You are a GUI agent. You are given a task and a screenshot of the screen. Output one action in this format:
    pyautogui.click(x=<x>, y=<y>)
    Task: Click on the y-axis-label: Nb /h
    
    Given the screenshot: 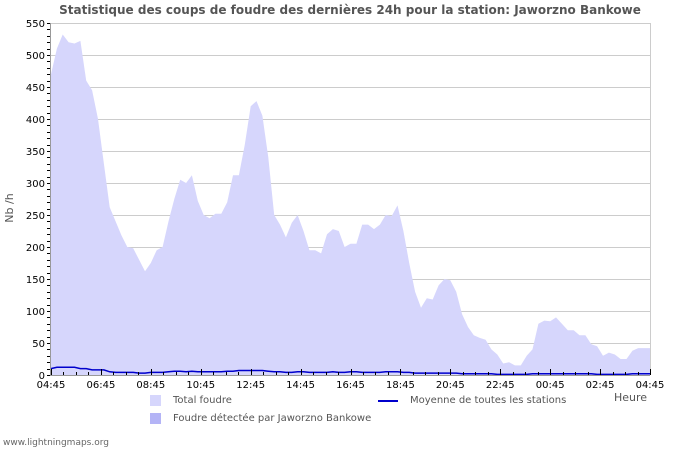 What is the action you would take?
    pyautogui.click(x=9, y=207)
    